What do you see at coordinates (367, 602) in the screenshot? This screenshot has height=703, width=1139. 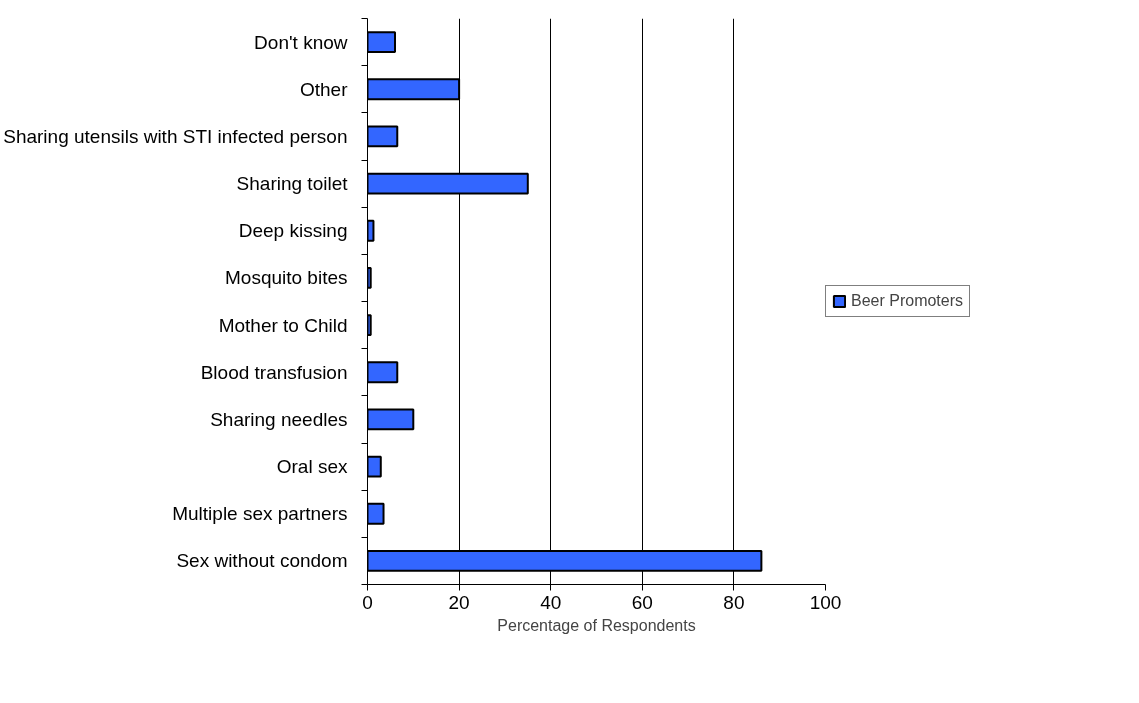 I see `x-tick-label: 0` at bounding box center [367, 602].